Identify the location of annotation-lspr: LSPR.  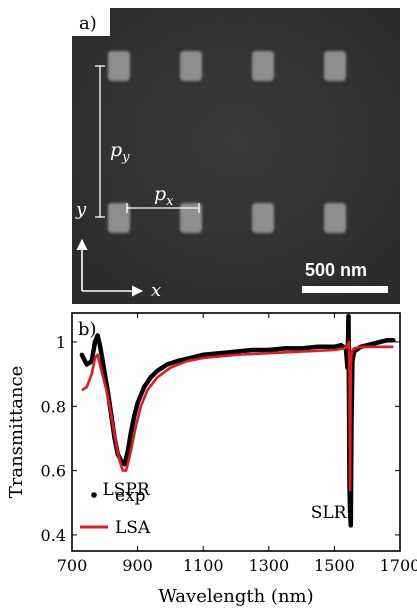
(126, 490).